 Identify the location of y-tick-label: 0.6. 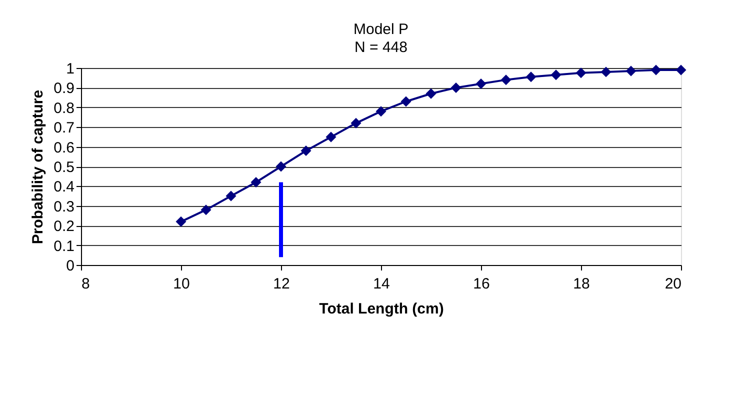
(64, 147).